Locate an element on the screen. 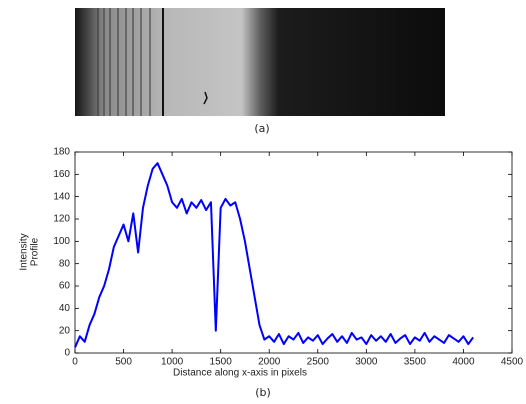 The height and width of the screenshot is (404, 526). y-tick-label: 20 is located at coordinates (65, 330).